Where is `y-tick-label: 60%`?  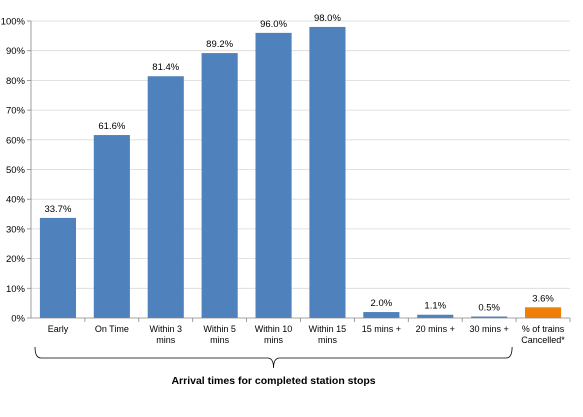
y-tick-label: 60% is located at coordinates (16, 140).